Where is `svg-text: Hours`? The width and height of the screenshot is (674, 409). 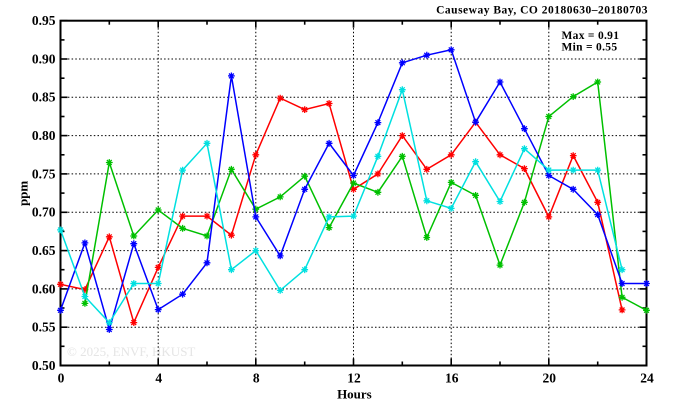
svg-text: Hours is located at coordinates (354, 394).